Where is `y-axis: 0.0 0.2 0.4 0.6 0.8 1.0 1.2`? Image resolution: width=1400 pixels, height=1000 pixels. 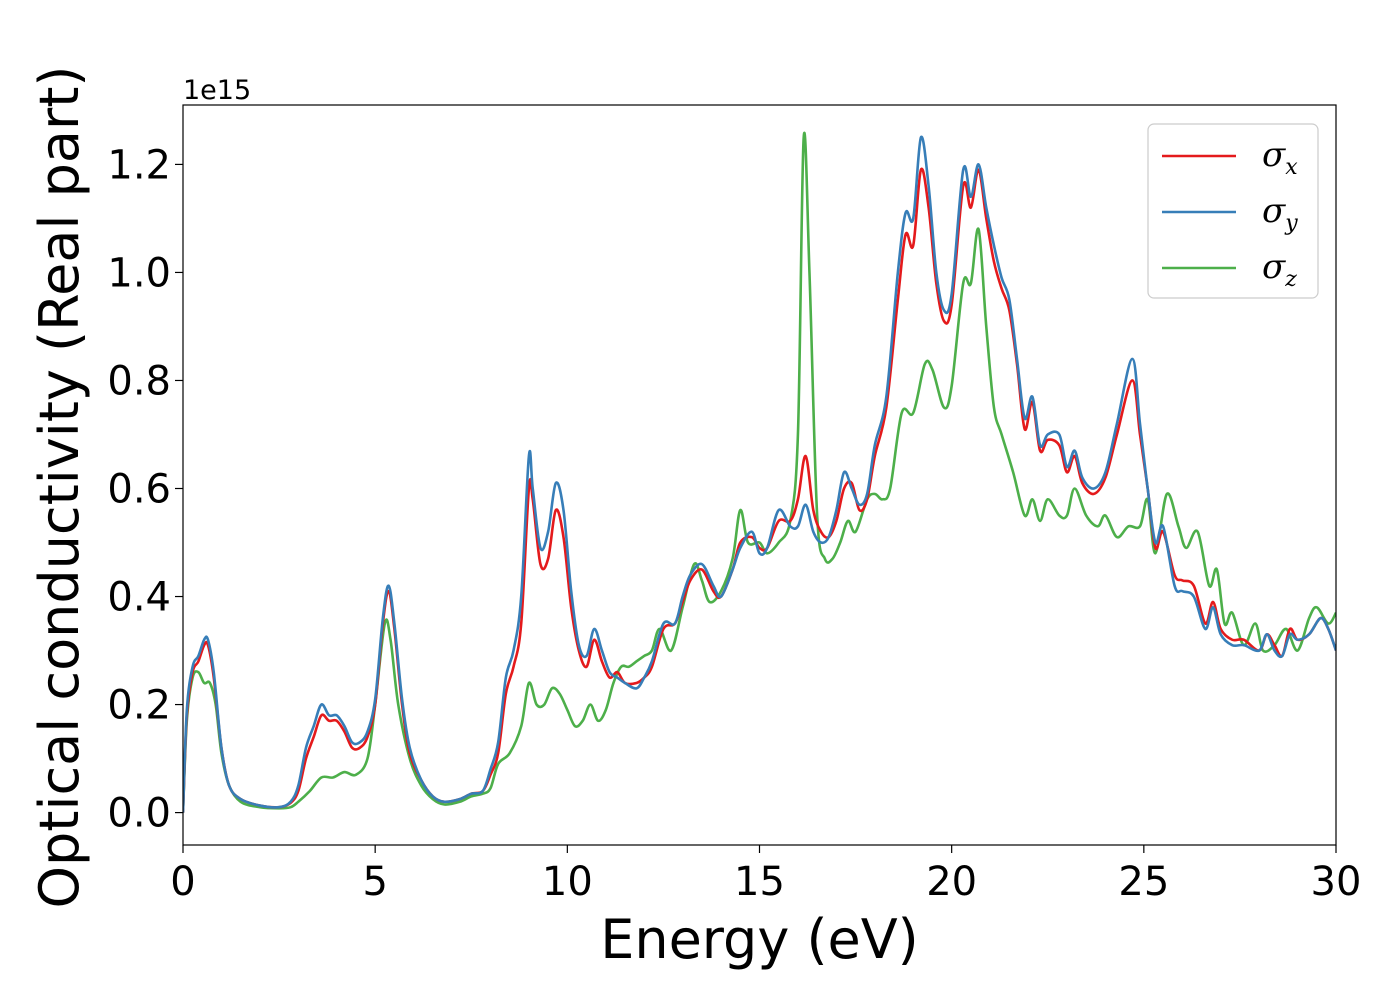 y-axis: 0.0 0.2 0.4 0.6 0.8 1.0 1.2 is located at coordinates (145, 489).